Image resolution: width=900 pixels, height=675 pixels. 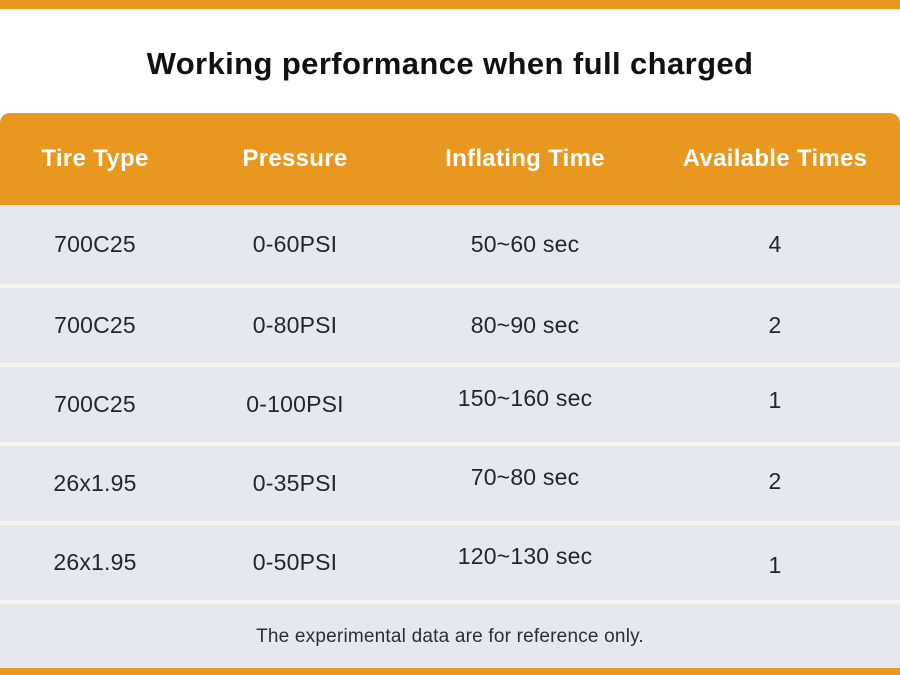 What do you see at coordinates (295, 158) in the screenshot?
I see `header-pressure: Pressure` at bounding box center [295, 158].